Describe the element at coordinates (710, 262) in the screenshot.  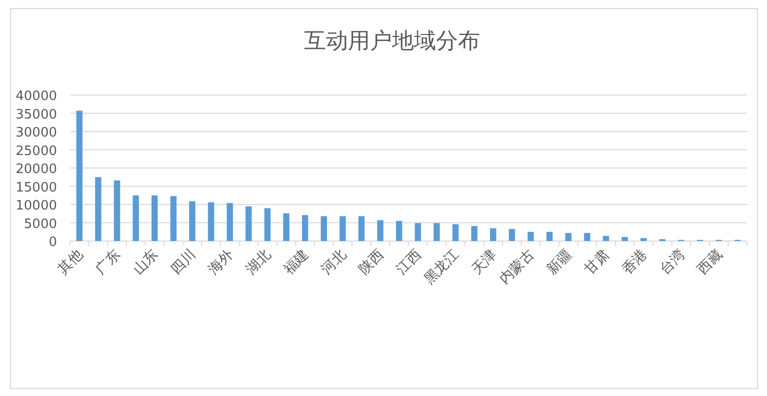
I see `x-tick-label: 西藏` at that location.